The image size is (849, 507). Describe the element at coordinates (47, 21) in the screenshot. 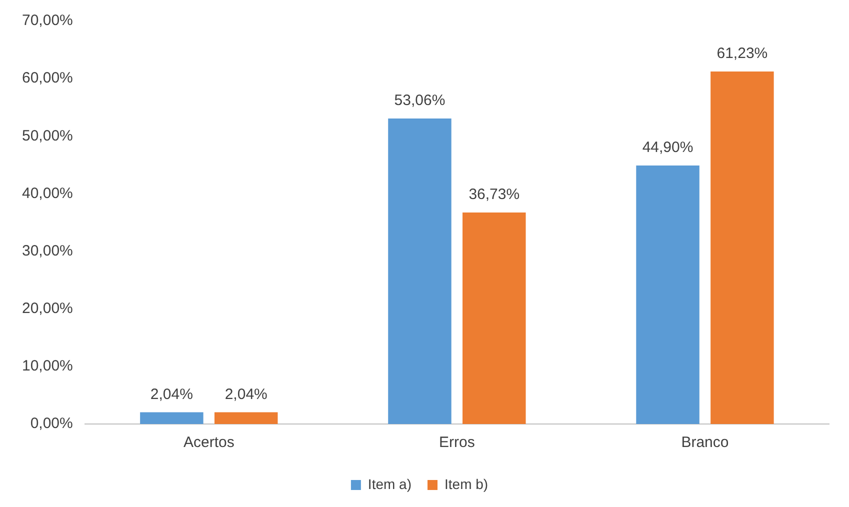

I see `y-tick-label: 70,00%` at that location.